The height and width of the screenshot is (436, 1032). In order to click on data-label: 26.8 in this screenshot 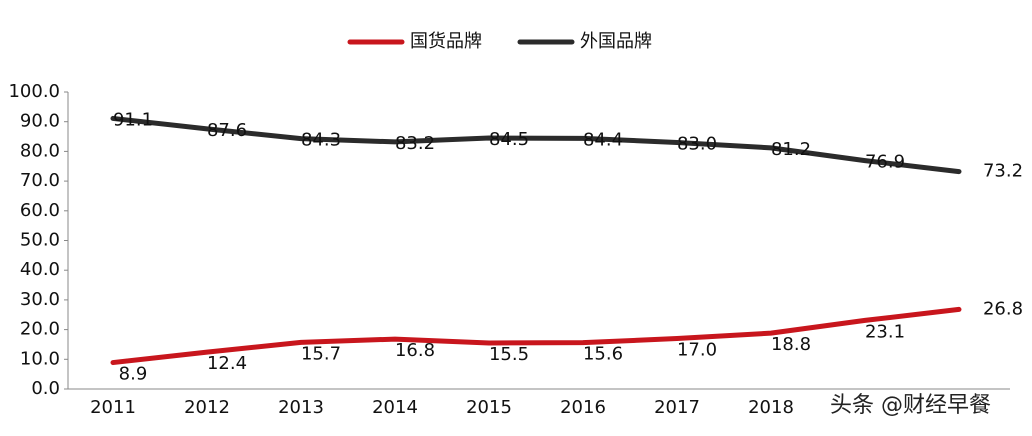, I will do `click(1003, 308)`.